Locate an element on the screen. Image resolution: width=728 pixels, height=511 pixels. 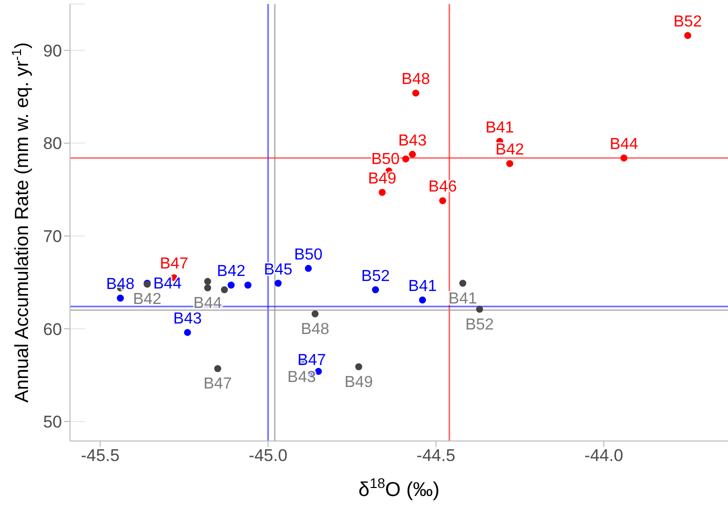
y-tick-label: 60 is located at coordinates (52, 329).